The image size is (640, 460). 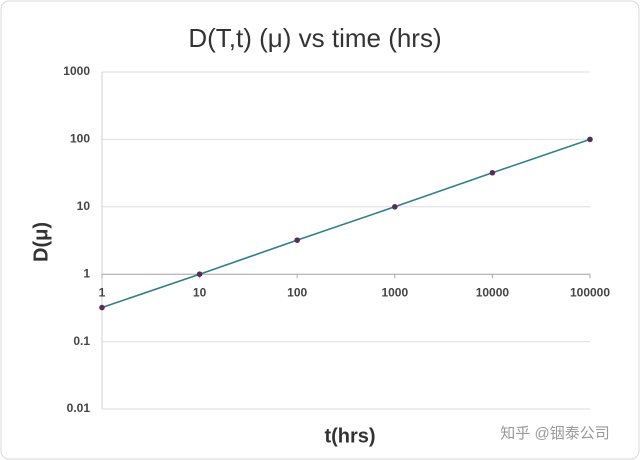 I want to click on x-tick-label: 10000, so click(x=493, y=292).